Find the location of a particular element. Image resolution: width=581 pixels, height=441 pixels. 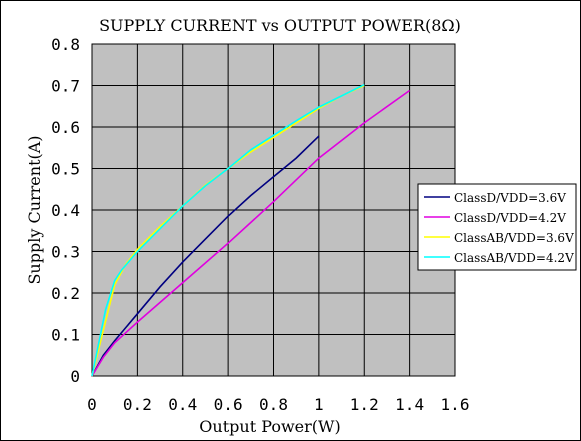

x-tick-label: 1.6 is located at coordinates (455, 404).